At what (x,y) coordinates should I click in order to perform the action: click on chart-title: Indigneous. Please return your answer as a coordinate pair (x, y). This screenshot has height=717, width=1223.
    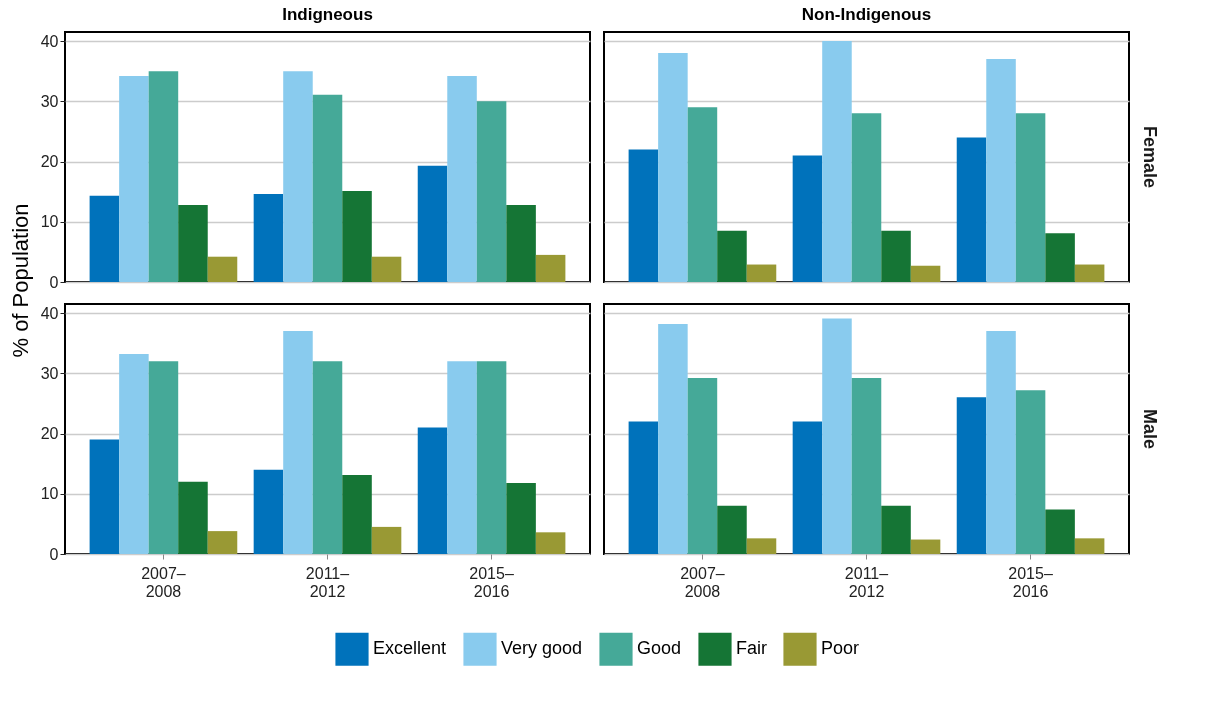
    Looking at the image, I should click on (327, 14).